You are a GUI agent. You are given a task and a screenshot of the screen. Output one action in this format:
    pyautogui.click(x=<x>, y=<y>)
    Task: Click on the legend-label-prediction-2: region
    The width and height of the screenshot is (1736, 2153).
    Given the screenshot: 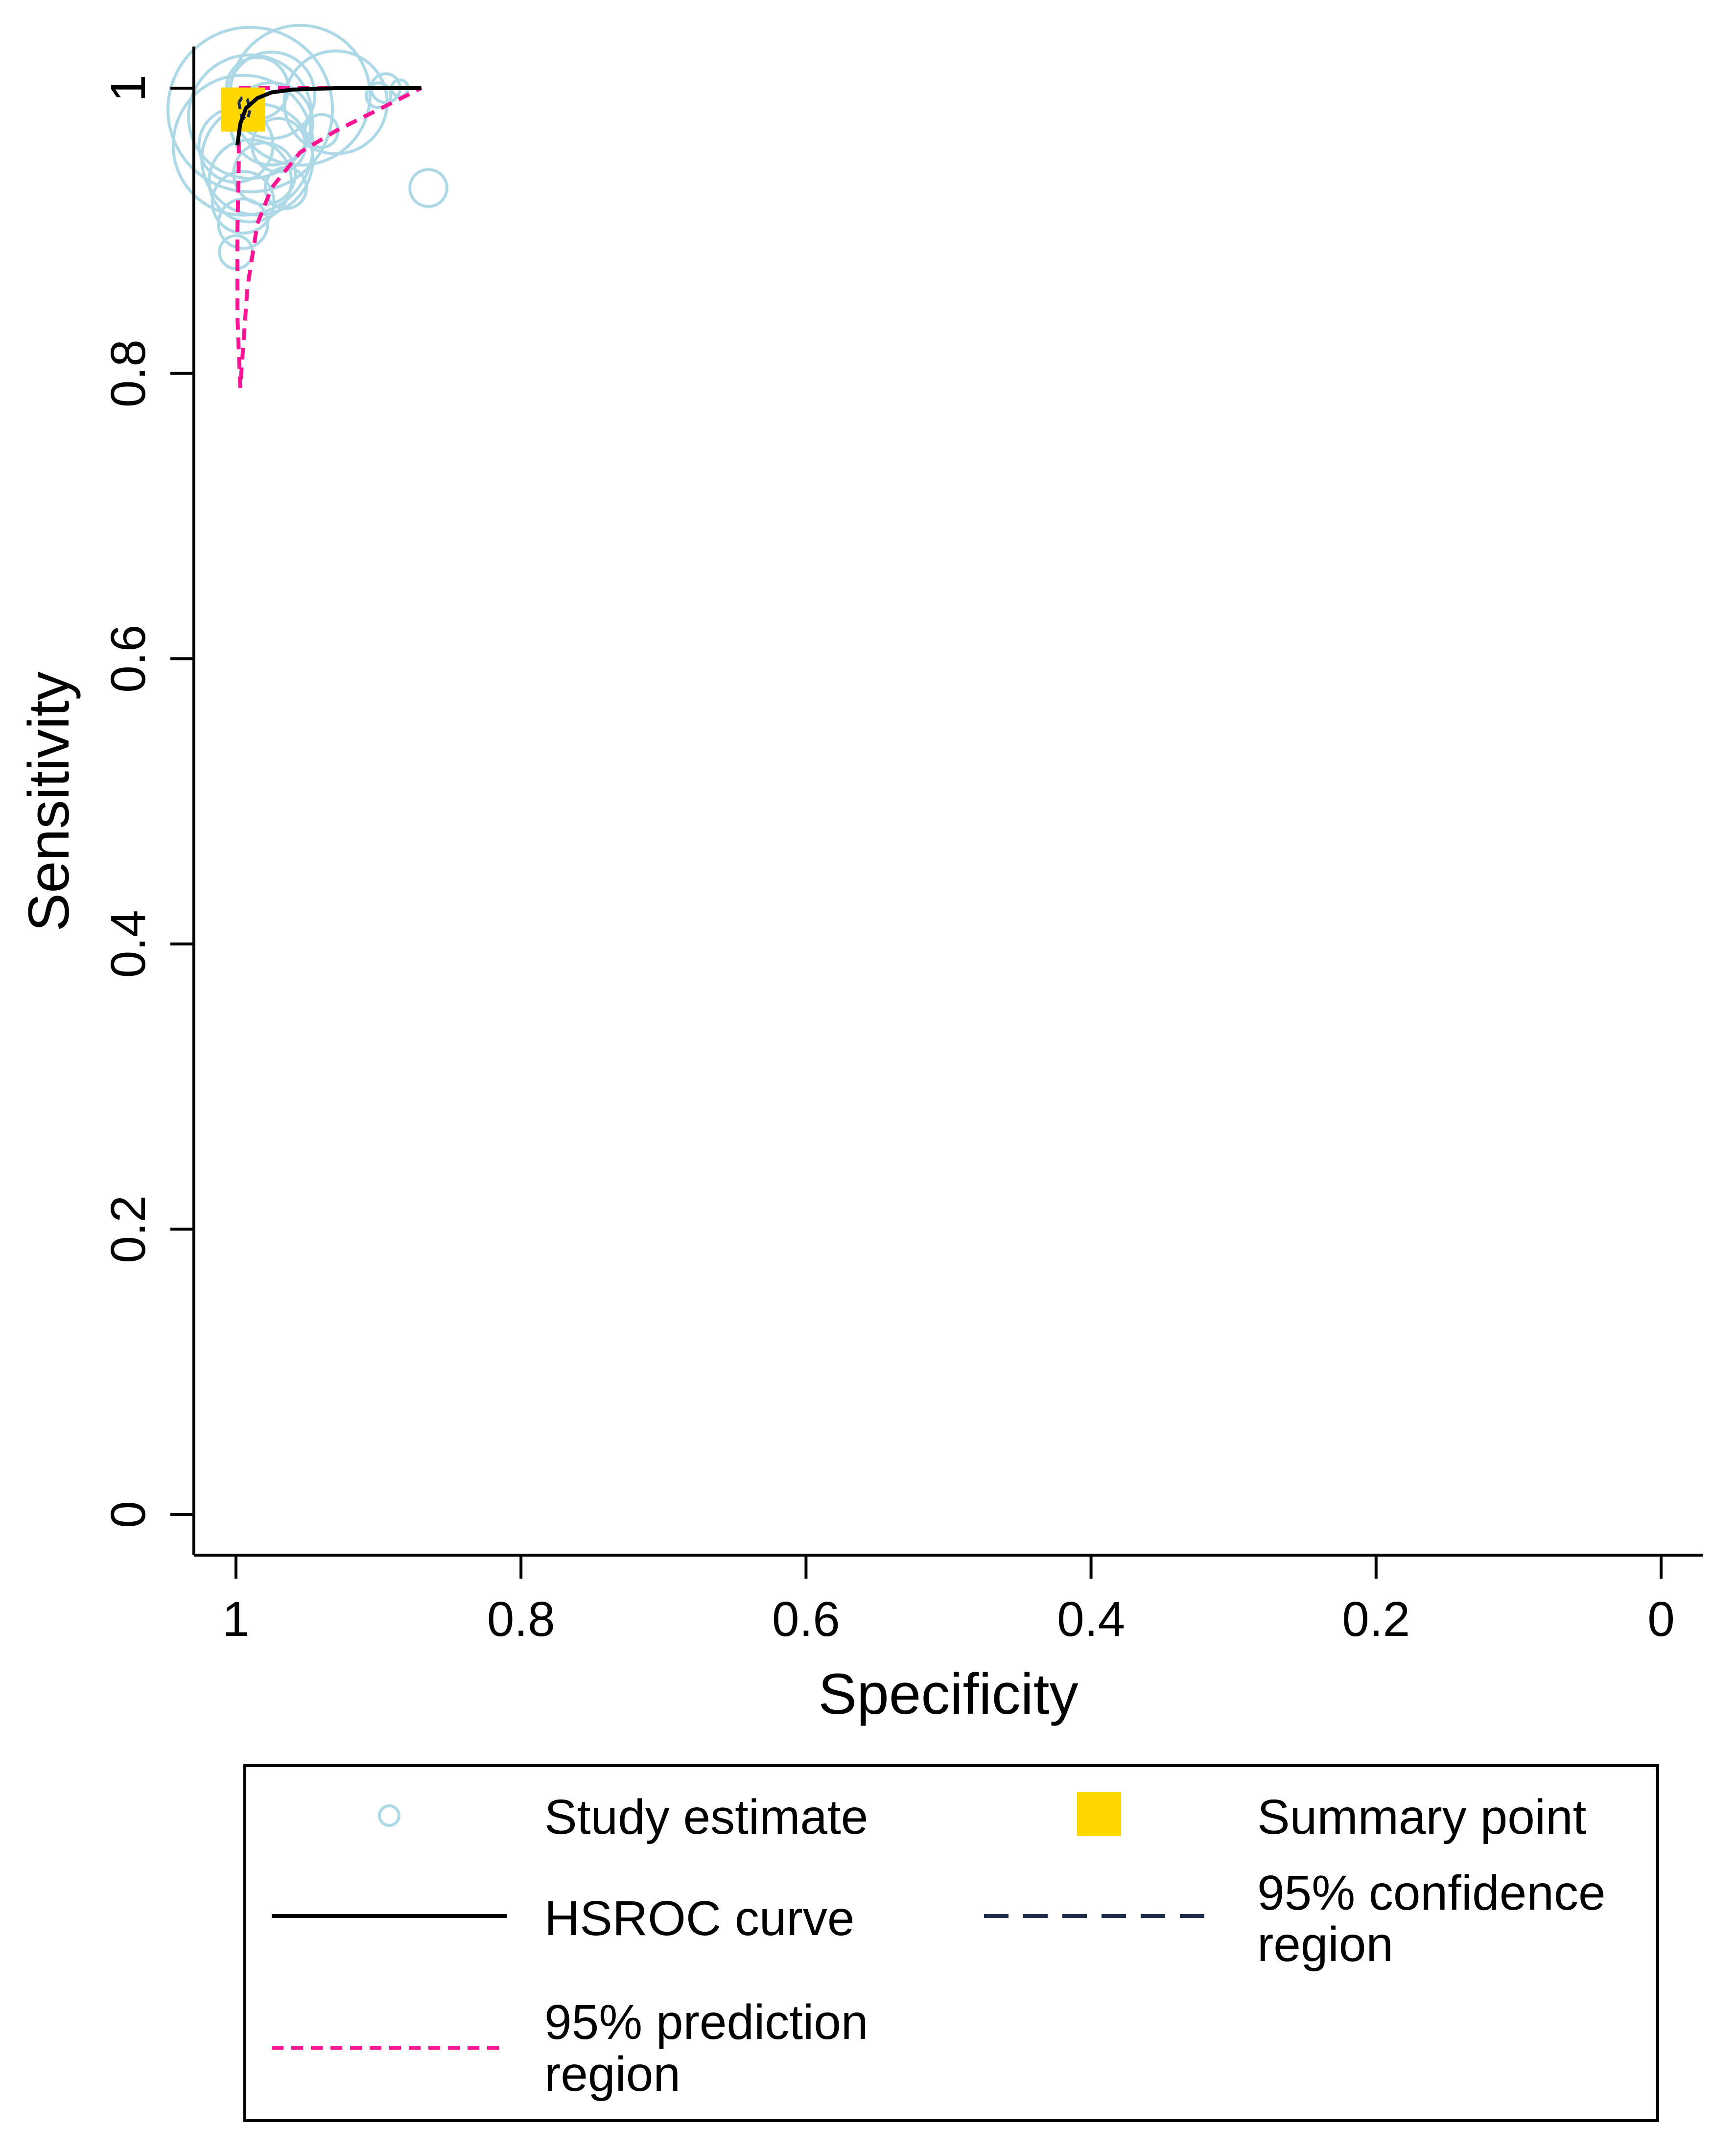 What is the action you would take?
    pyautogui.click(x=612, y=2074)
    